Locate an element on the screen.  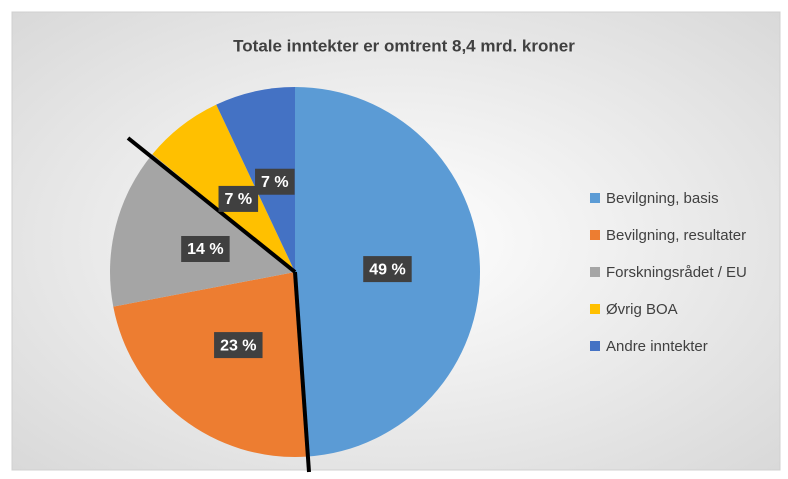
data-labels: 49 % 23 % 14 % 7 % 7 % is located at coordinates (296, 263).